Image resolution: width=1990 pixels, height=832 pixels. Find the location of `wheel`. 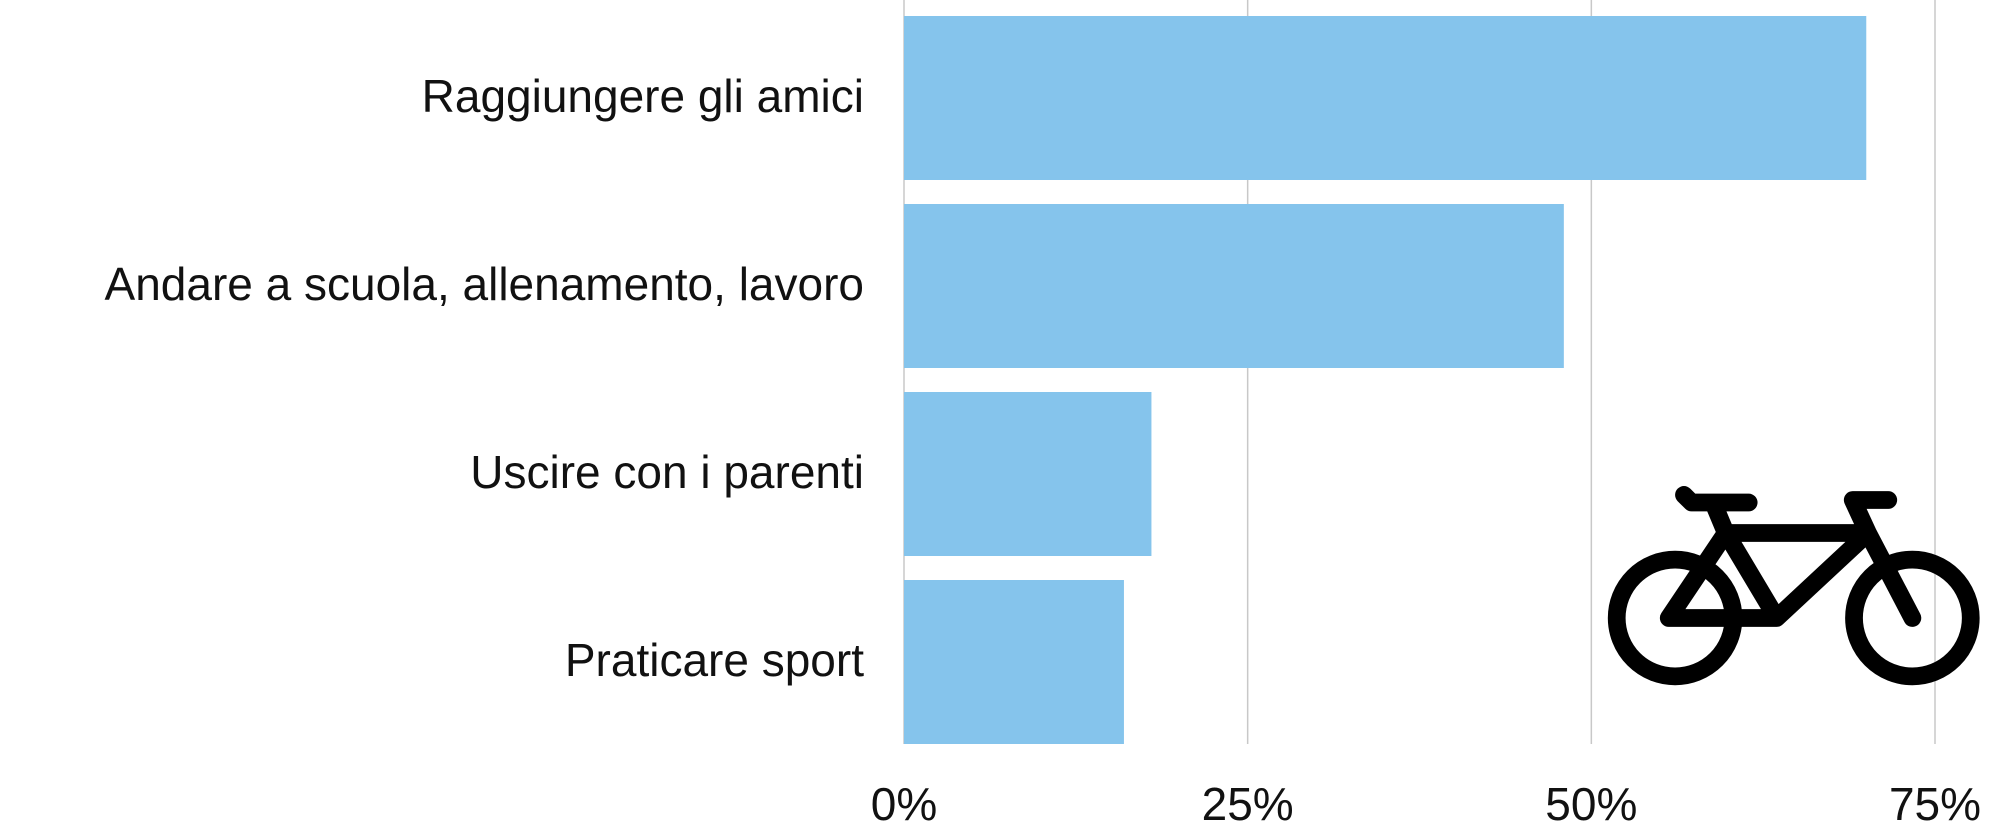

wheel is located at coordinates (1912, 618).